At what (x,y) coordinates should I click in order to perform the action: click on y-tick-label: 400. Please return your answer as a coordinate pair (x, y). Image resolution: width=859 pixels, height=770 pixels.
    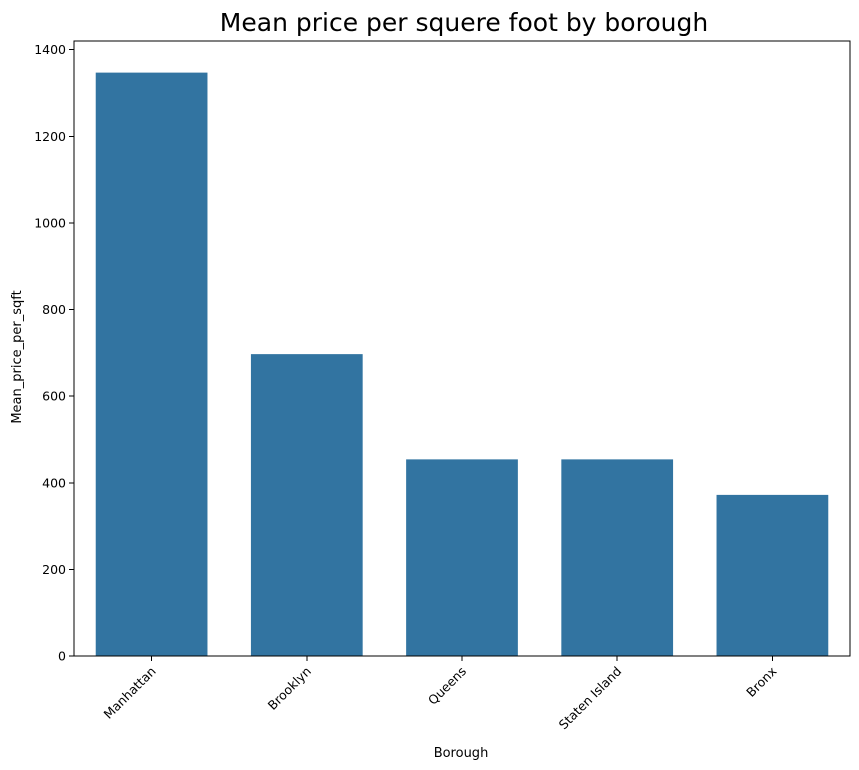
    Looking at the image, I should click on (54, 482).